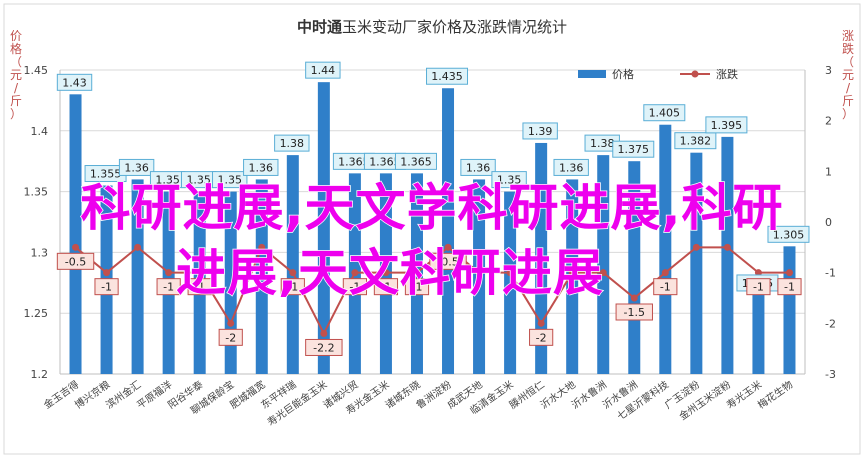 Image resolution: width=864 pixels, height=458 pixels. I want to click on price-label: 1.39, so click(540, 131).